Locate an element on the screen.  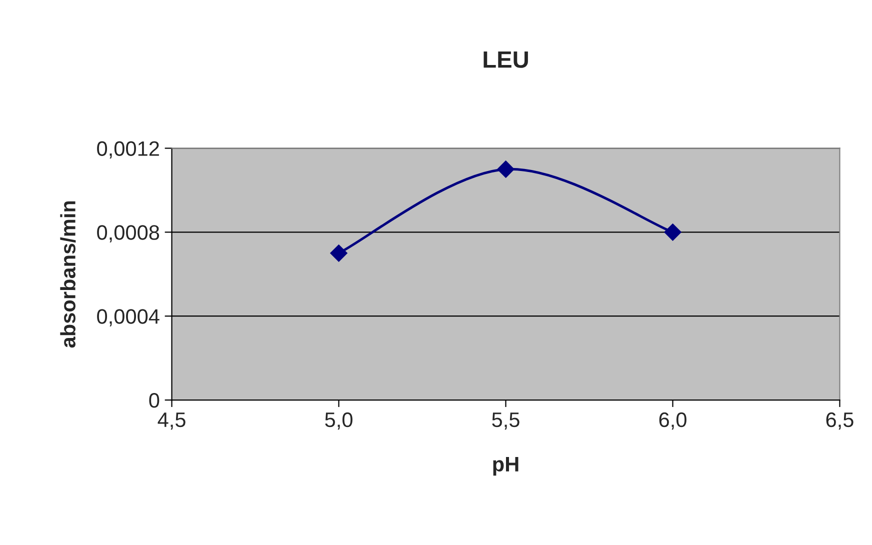
x-tick-label: 5,0 is located at coordinates (338, 421).